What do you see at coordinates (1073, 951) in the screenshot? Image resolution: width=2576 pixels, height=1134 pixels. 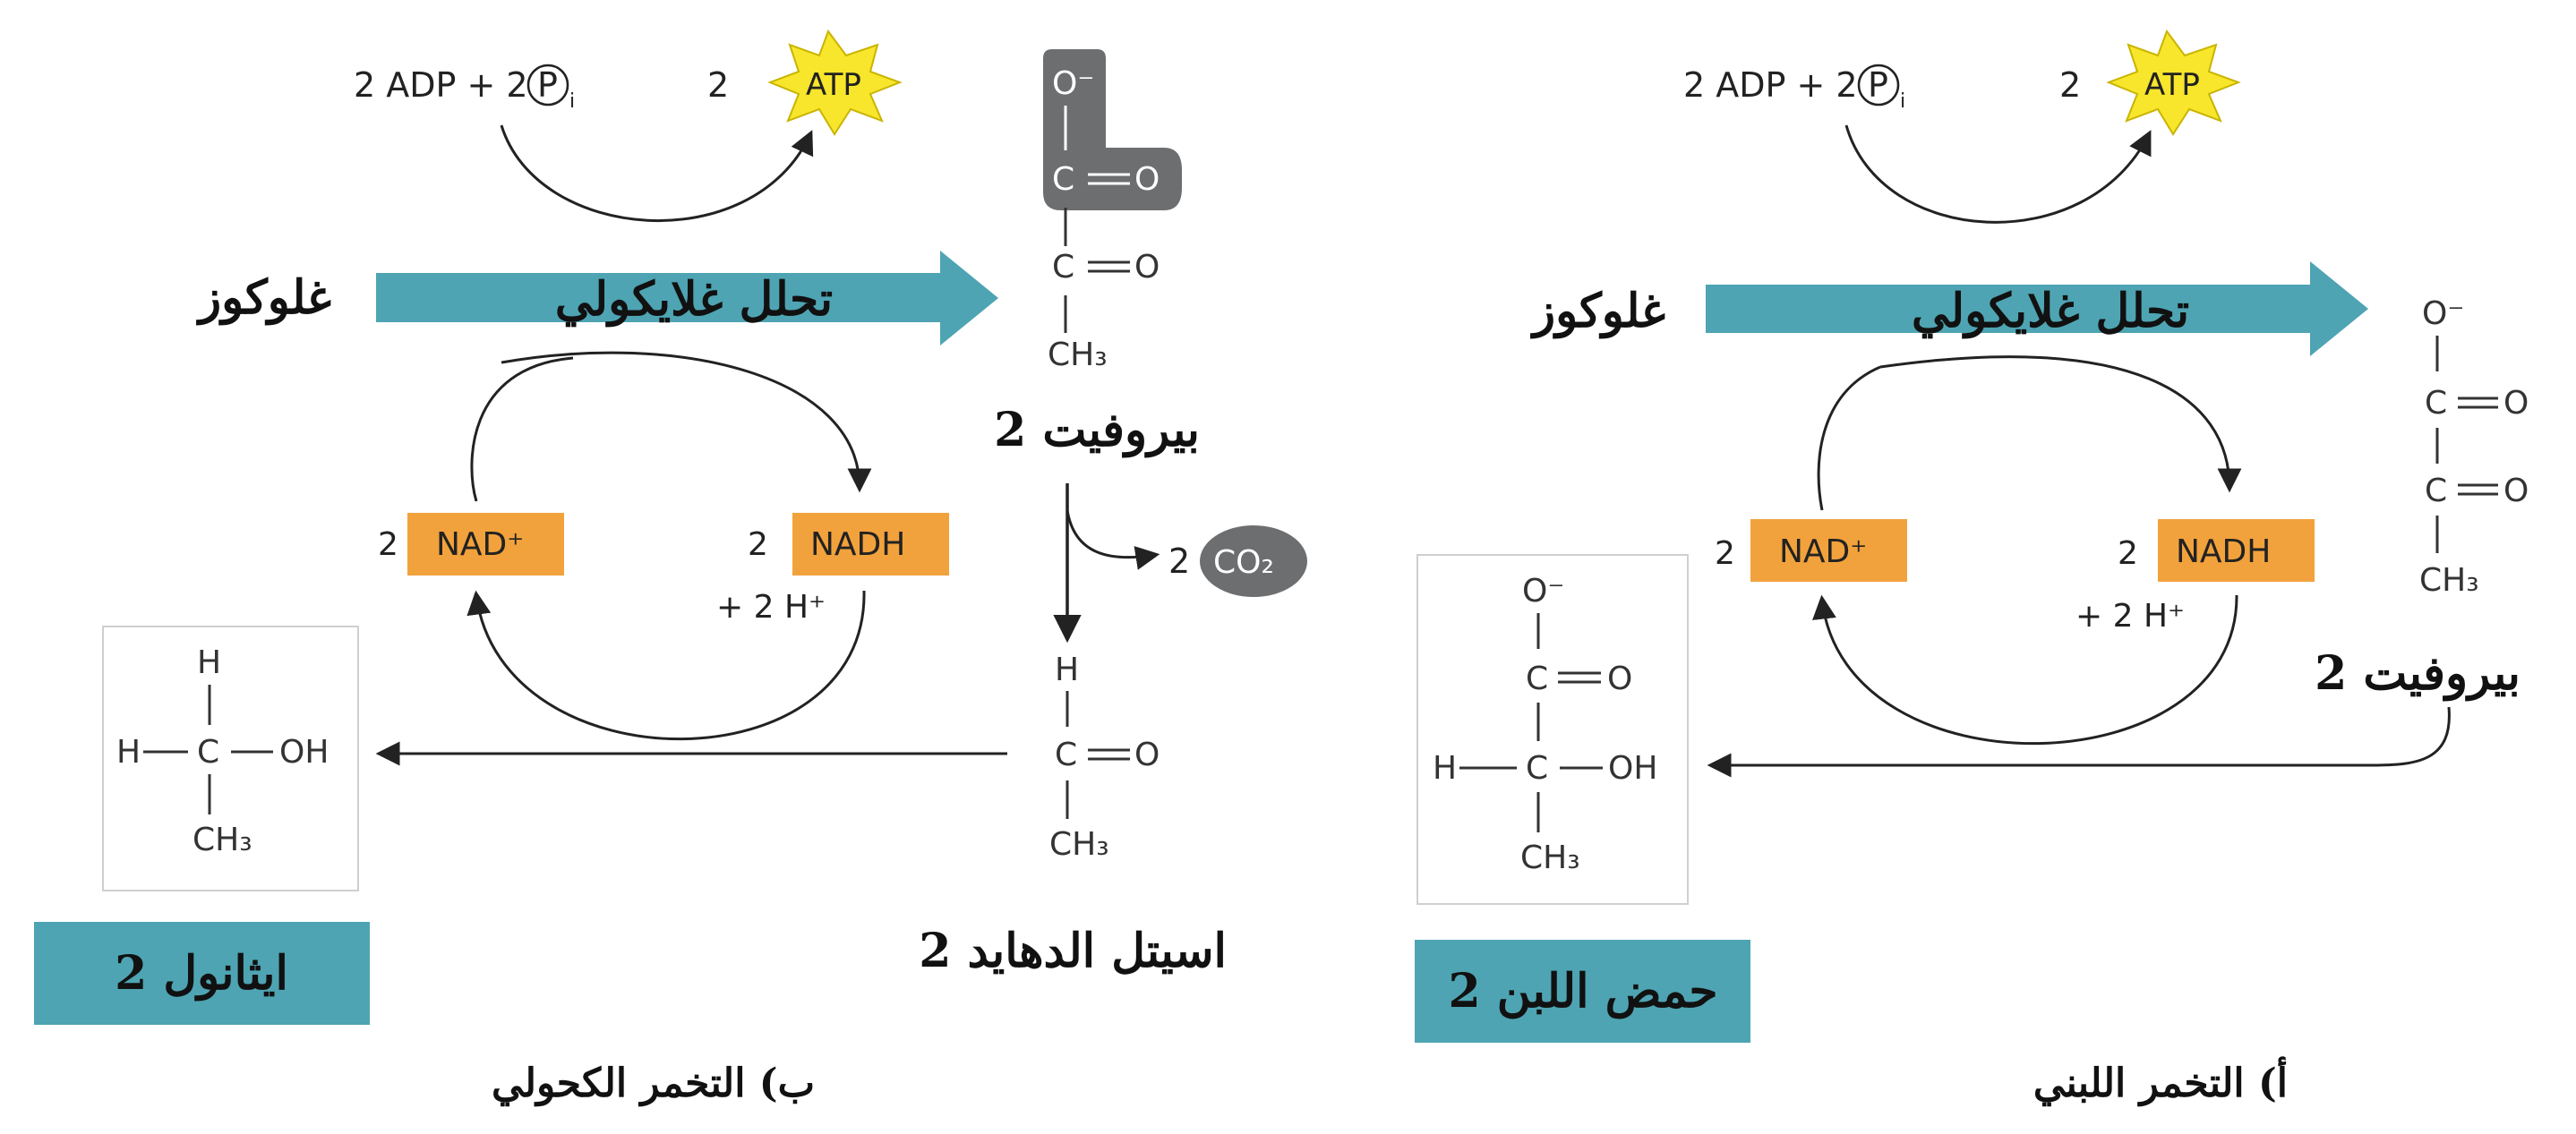 I see `acetaldehyde-label: 2 اسيتل الدهايد` at bounding box center [1073, 951].